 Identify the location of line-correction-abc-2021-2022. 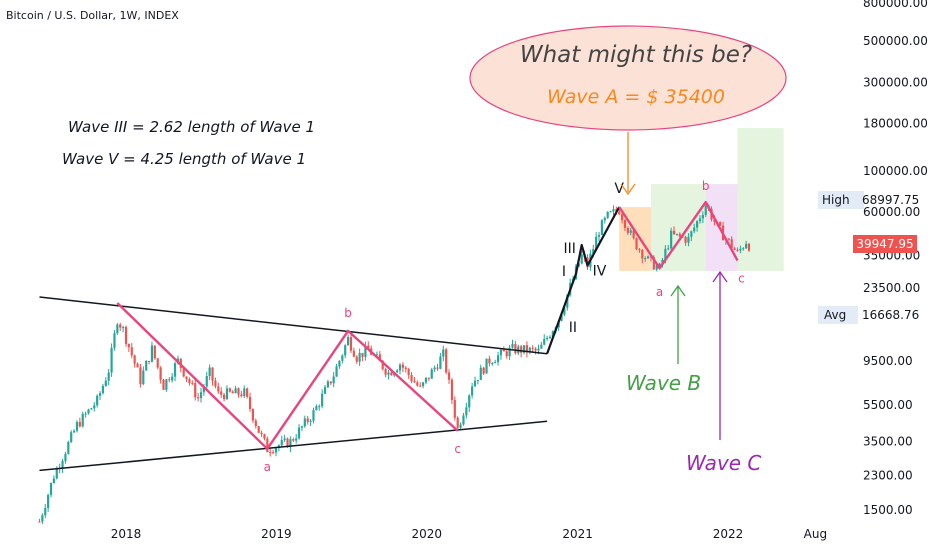
(678, 235).